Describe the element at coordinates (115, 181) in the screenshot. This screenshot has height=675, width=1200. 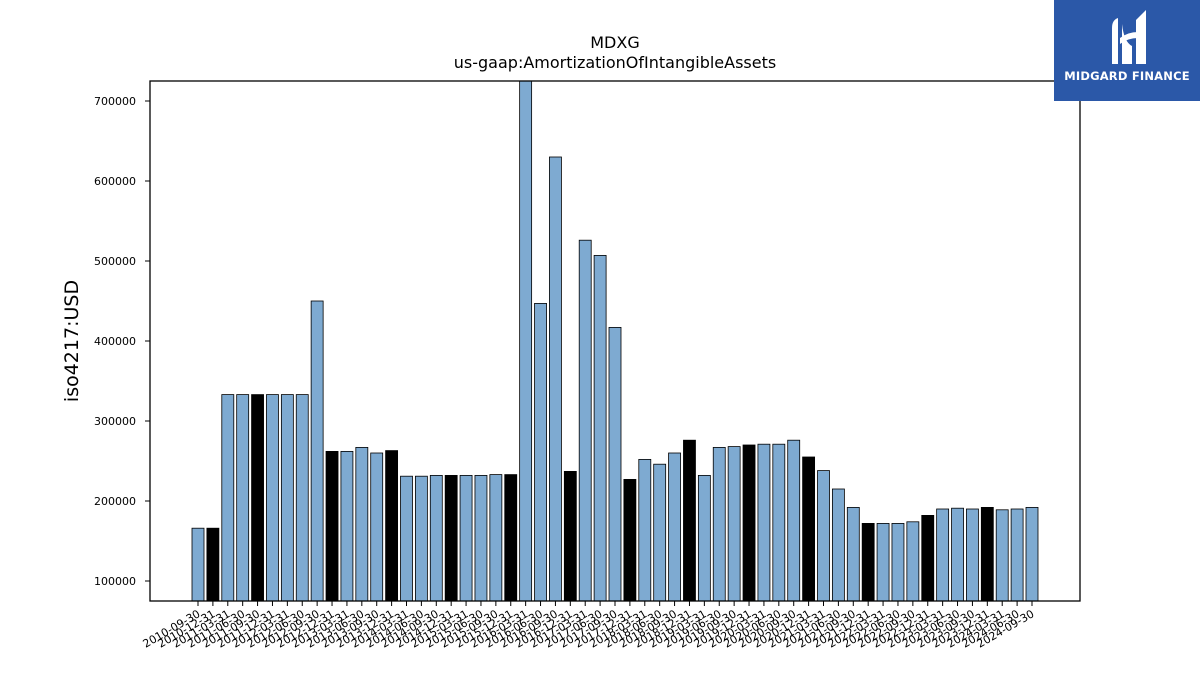
I see `y-tick-label: 600000` at that location.